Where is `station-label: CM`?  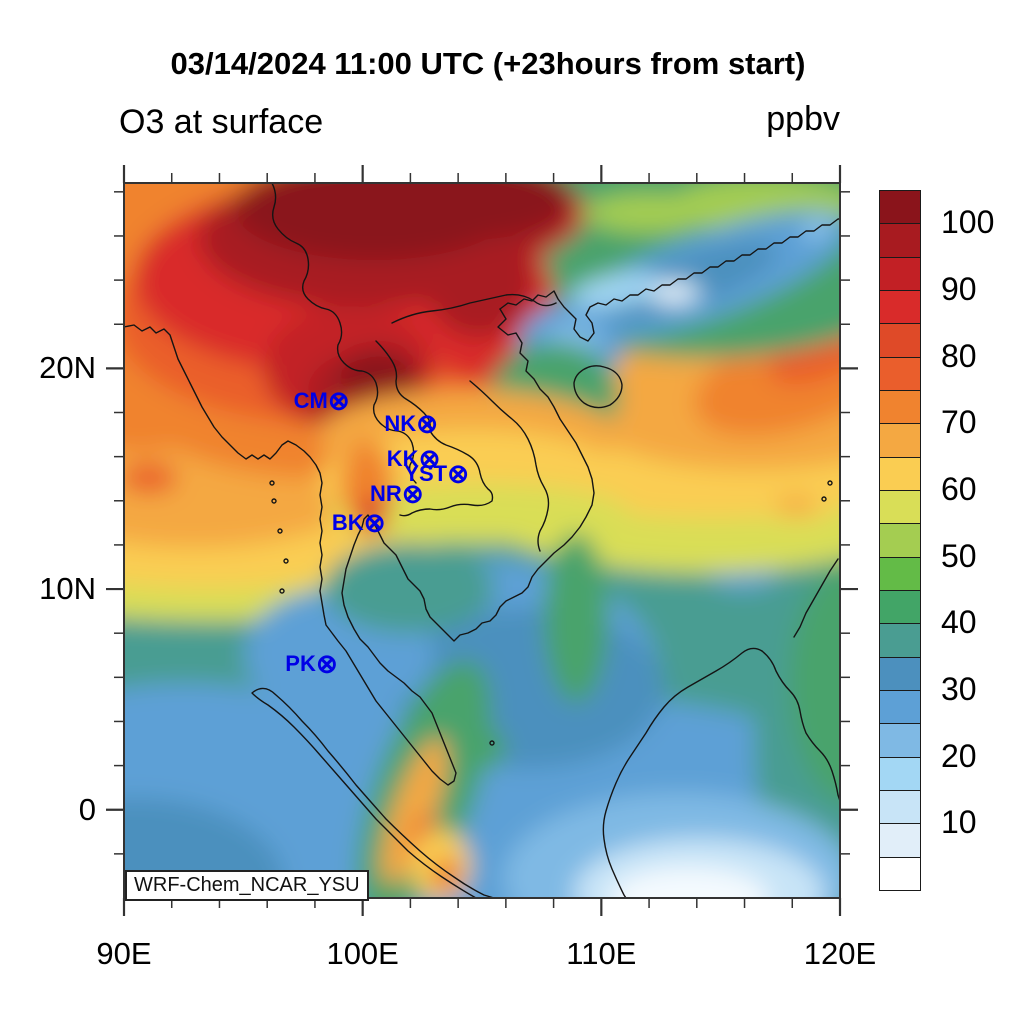 station-label: CM is located at coordinates (310, 401).